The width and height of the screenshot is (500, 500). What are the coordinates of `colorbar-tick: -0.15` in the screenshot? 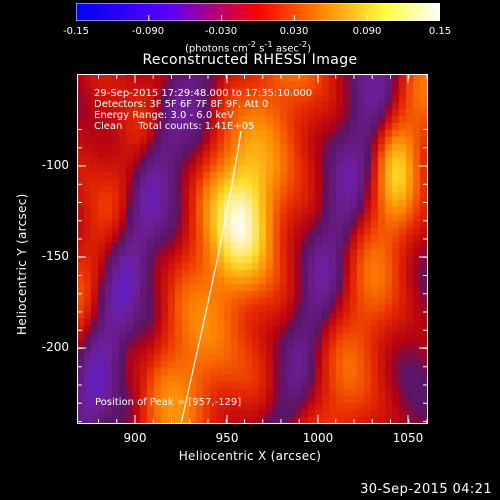 It's located at (76, 31).